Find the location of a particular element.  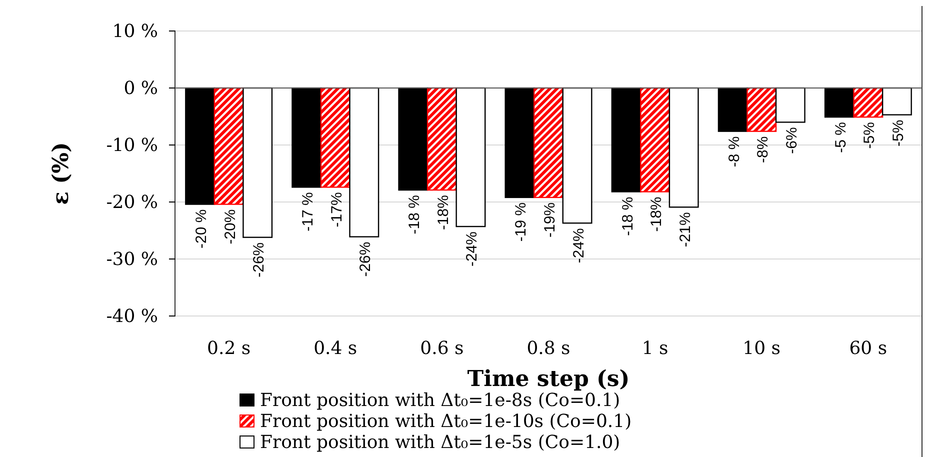

x-tick-label: 60 s is located at coordinates (868, 348).